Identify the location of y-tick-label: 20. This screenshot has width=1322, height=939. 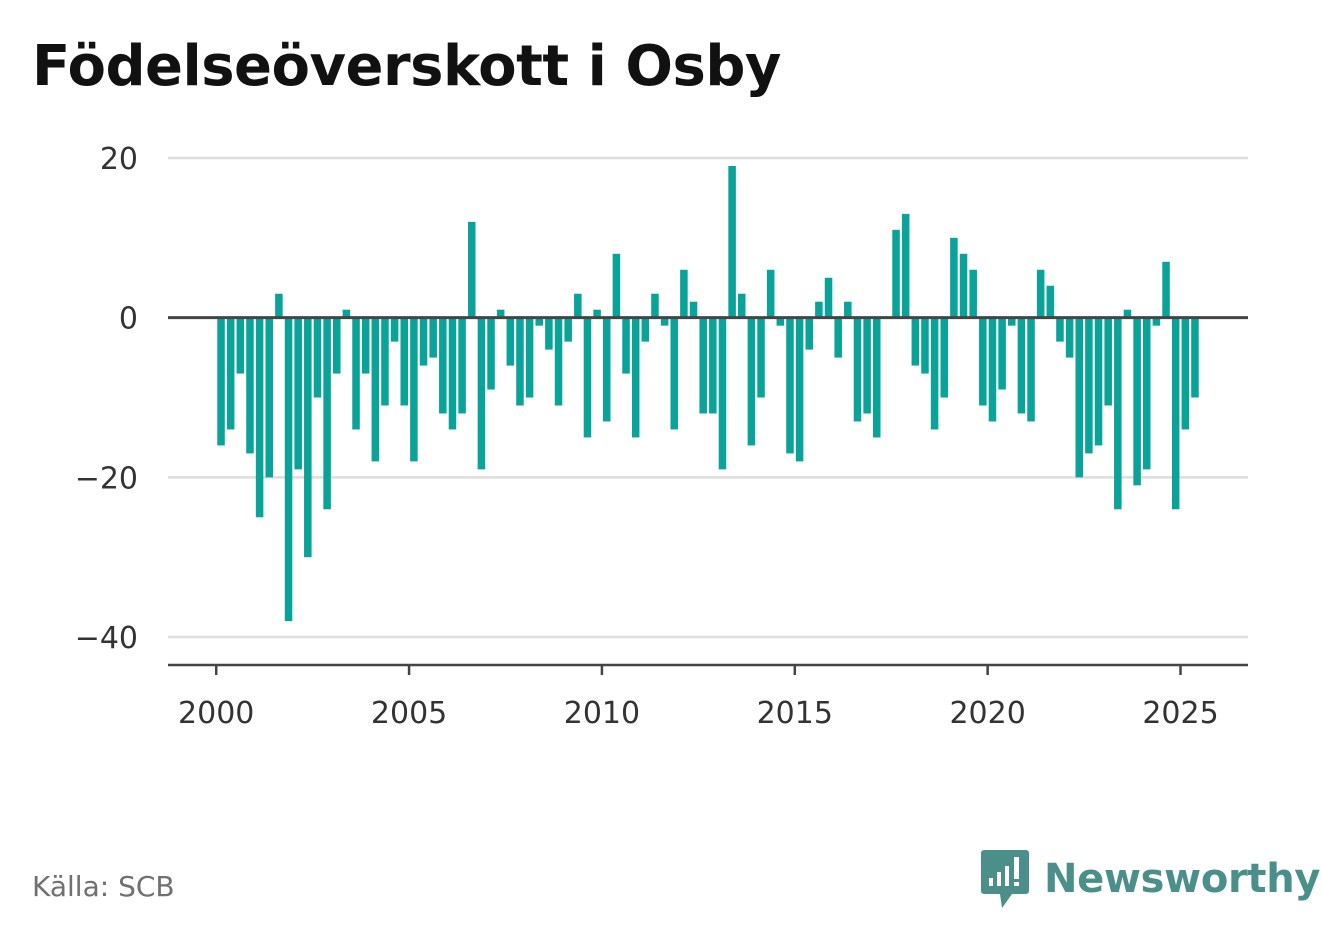
(119, 159).